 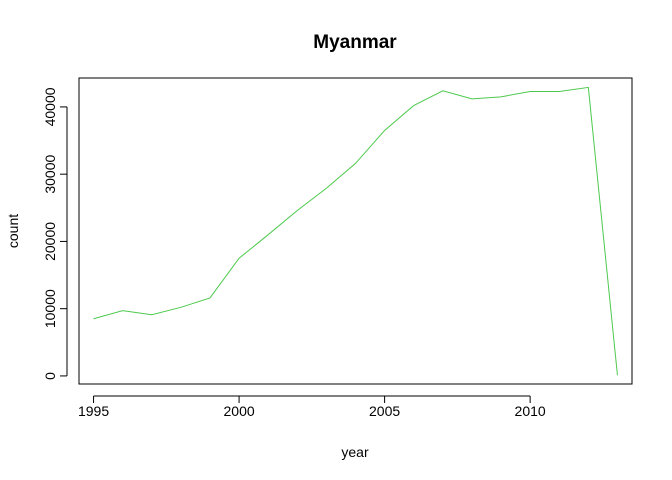 What do you see at coordinates (50, 173) in the screenshot?
I see `y-tick-label: 30000` at bounding box center [50, 173].